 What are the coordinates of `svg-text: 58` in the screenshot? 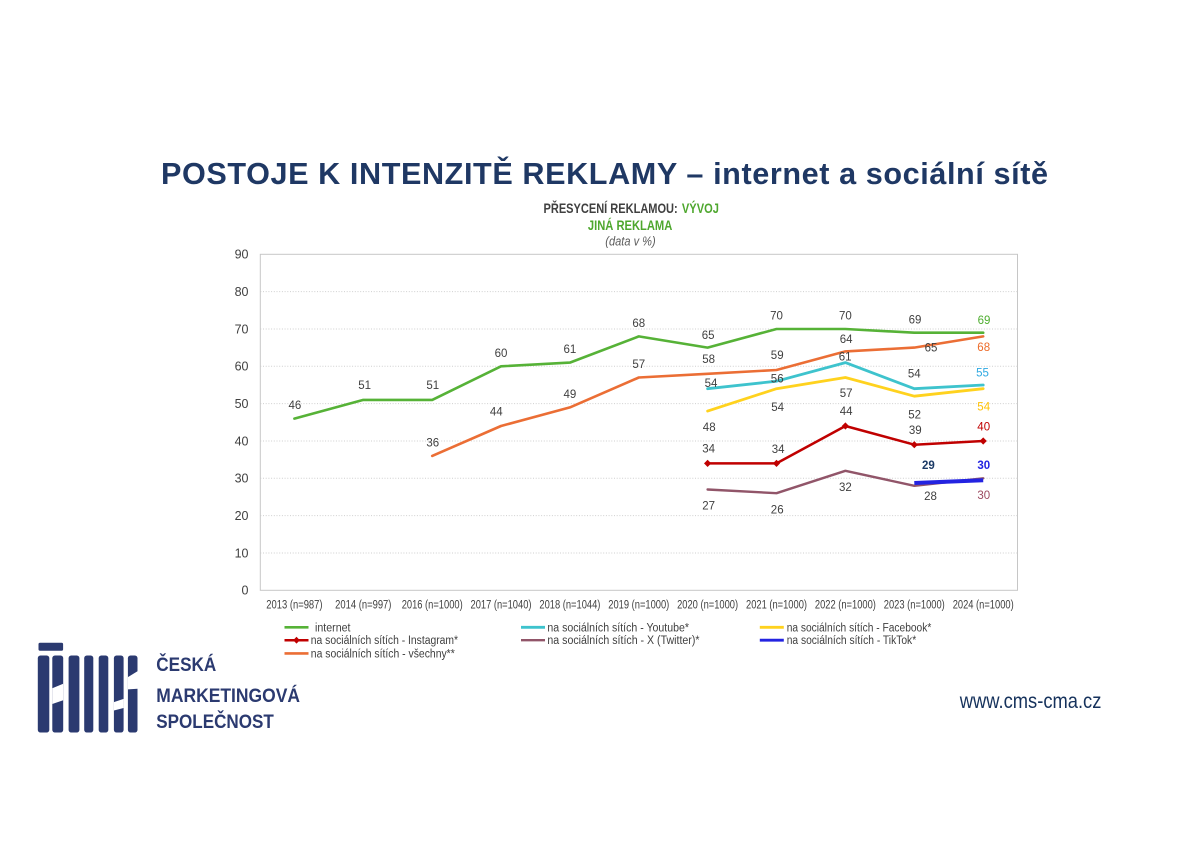 It's located at (708, 360).